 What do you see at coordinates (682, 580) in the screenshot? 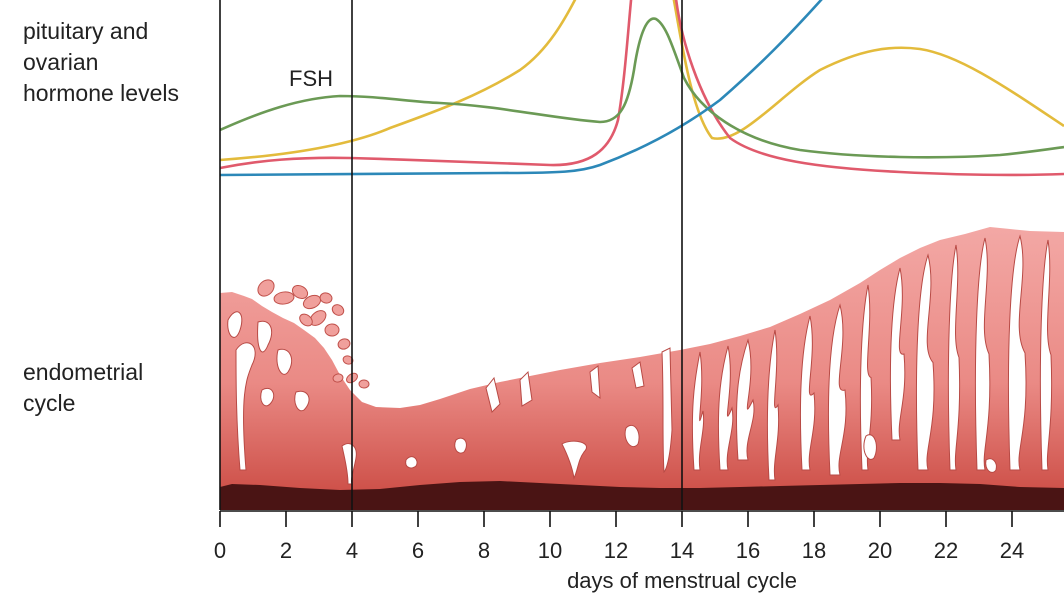
I see `x-axis-title: days of menstrual cycle` at bounding box center [682, 580].